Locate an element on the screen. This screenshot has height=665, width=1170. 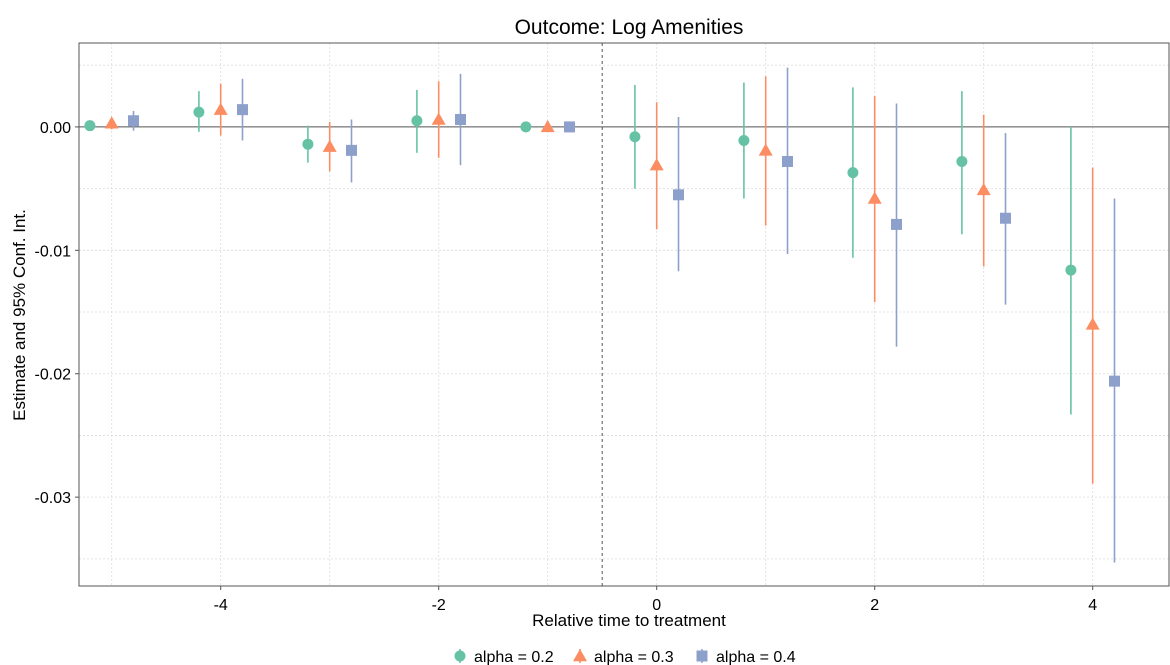
x-tick-label: 0 is located at coordinates (656, 605).